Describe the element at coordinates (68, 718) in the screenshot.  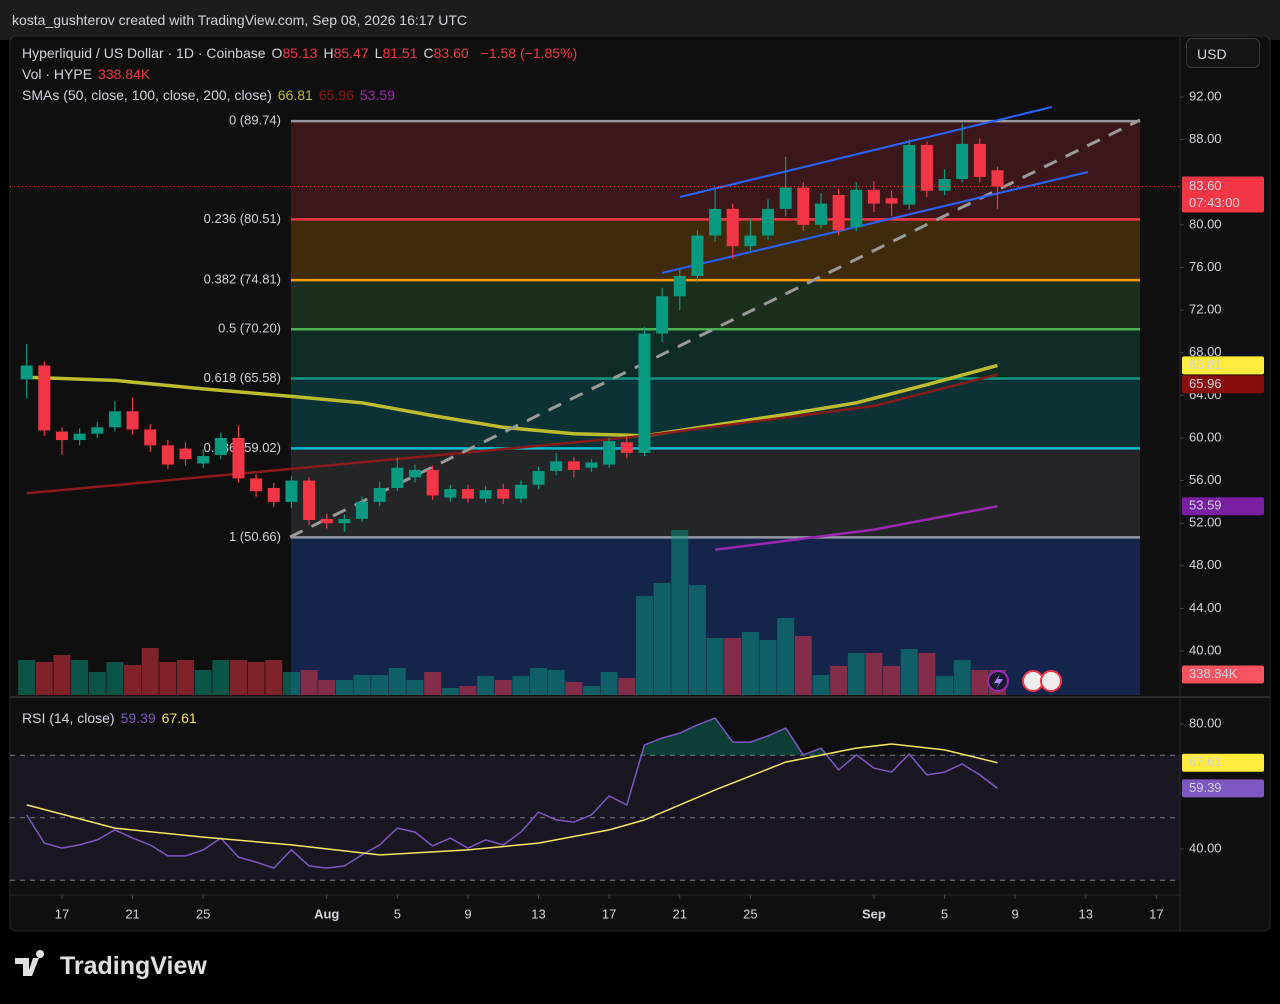
I see `rsi-label: RSI (14, close)` at that location.